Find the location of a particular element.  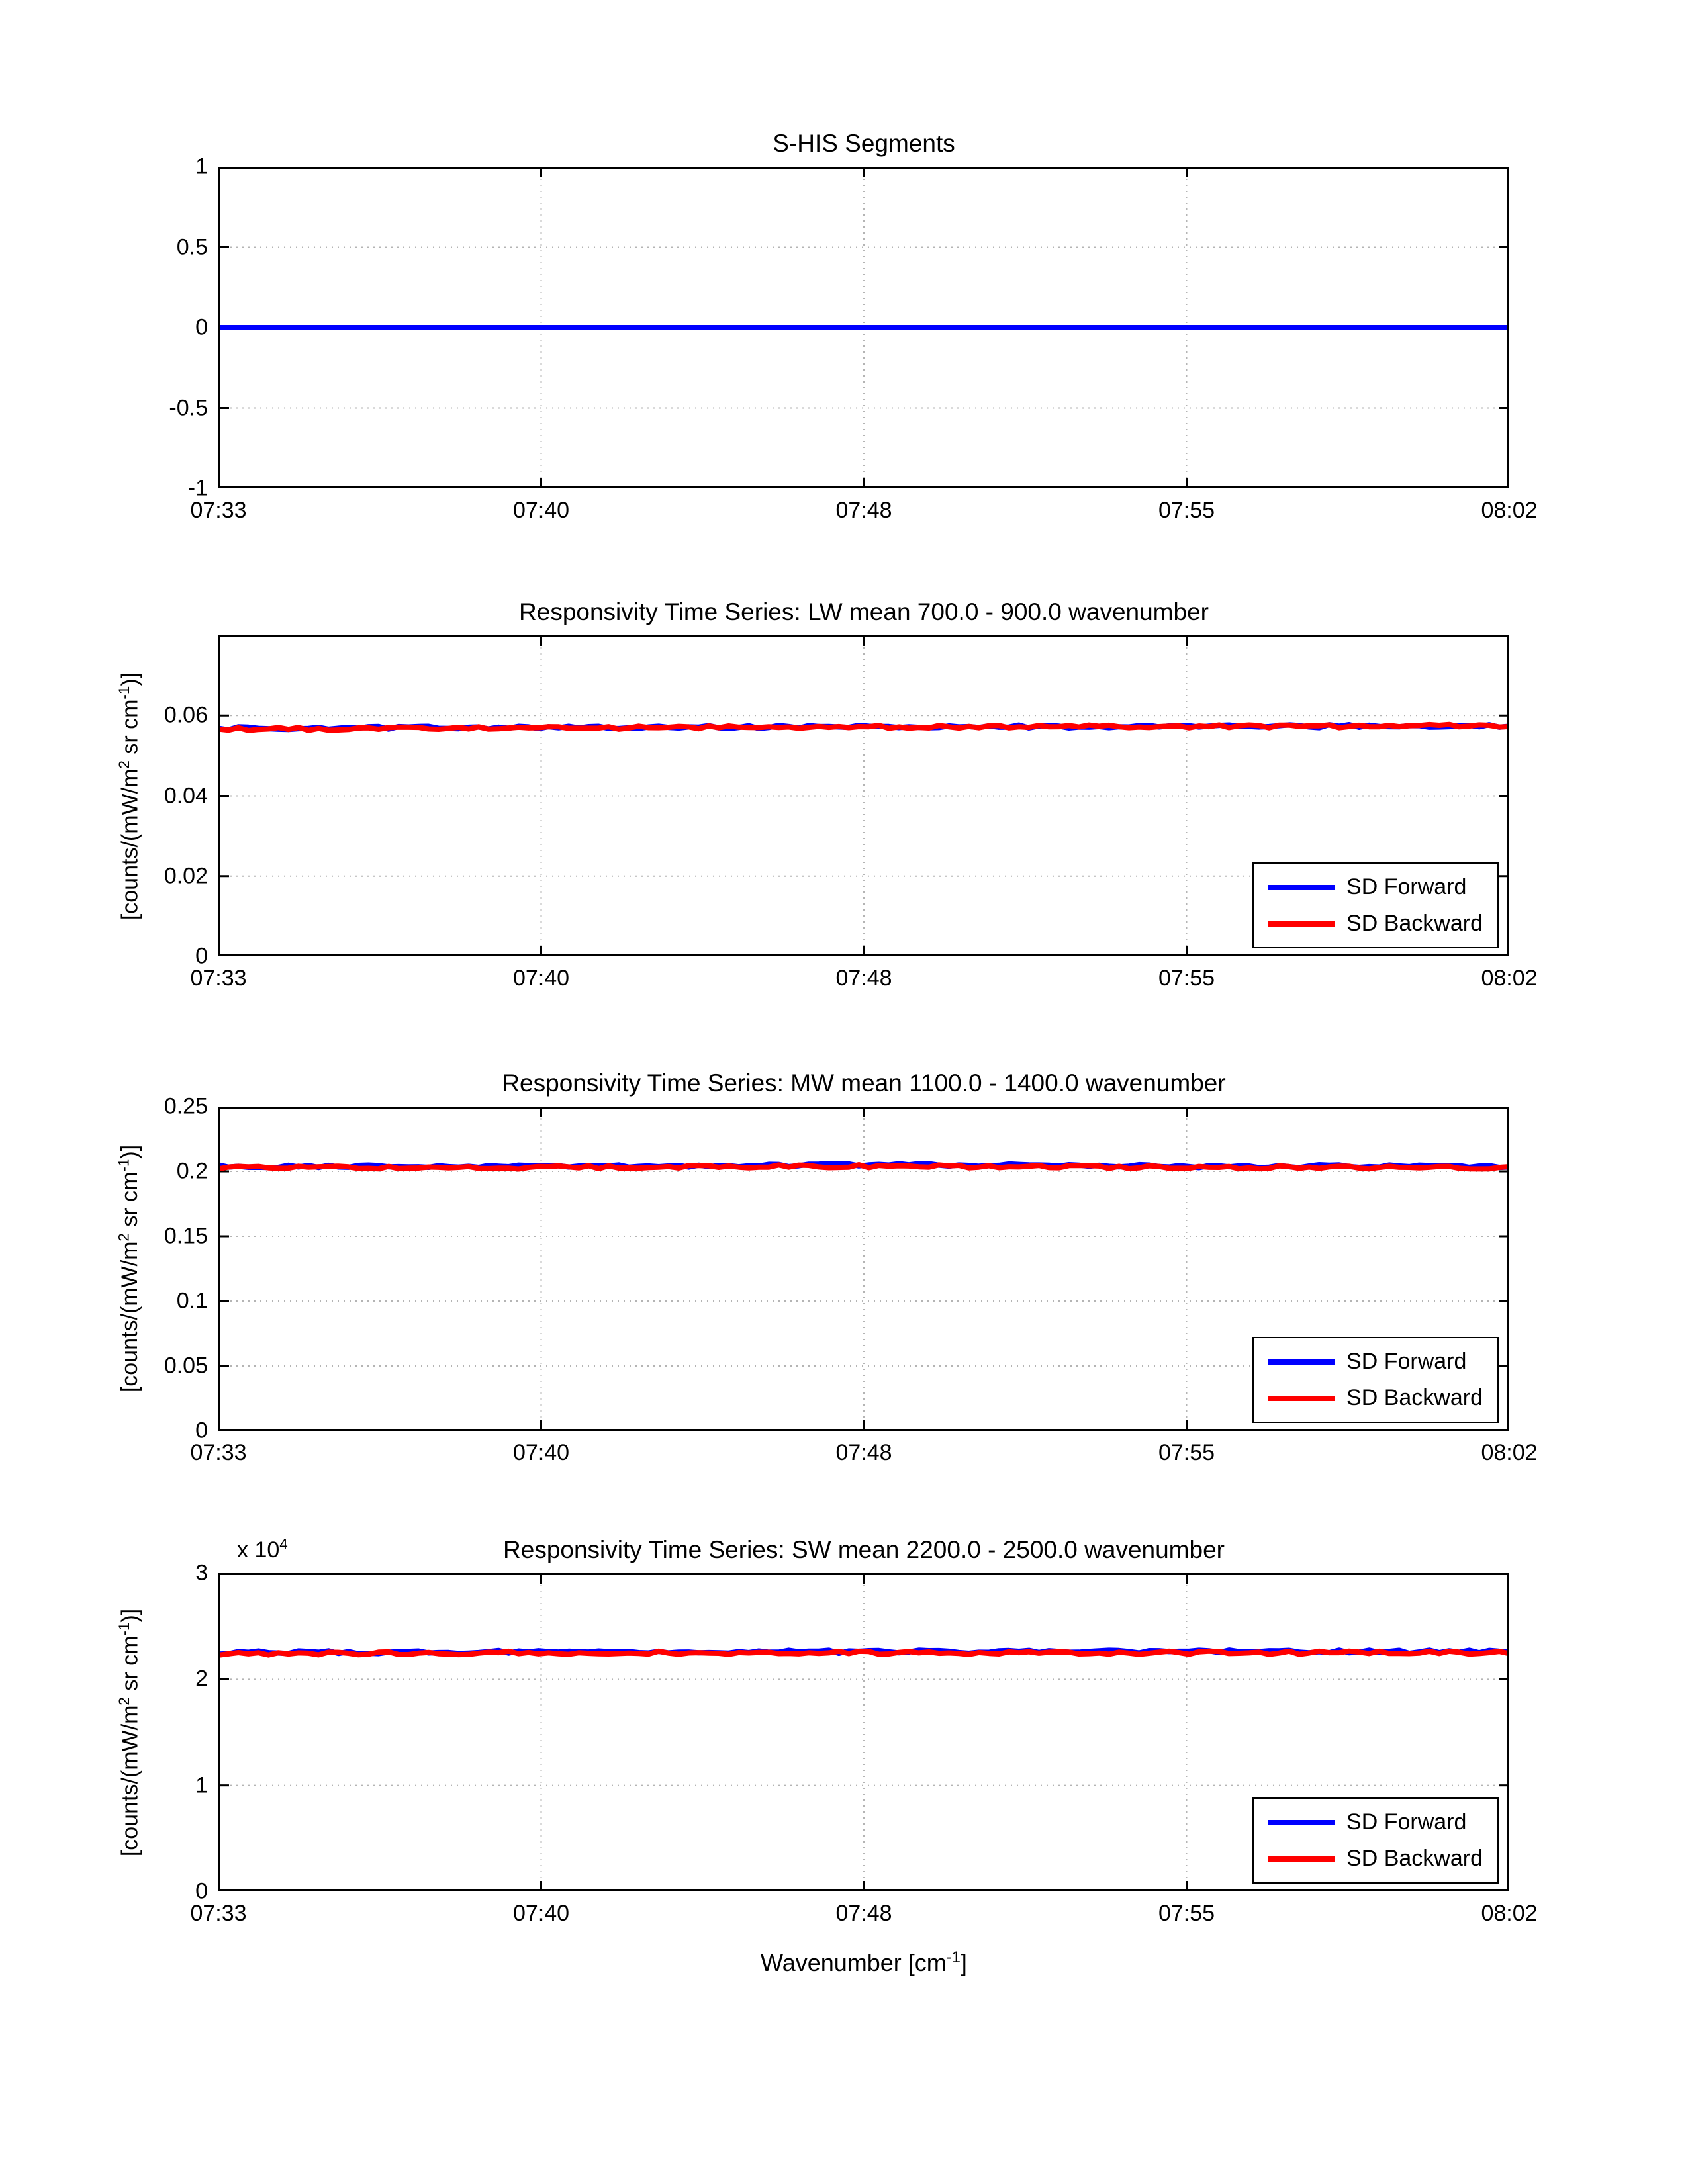

x-axis-label-sup: -1 is located at coordinates (953, 1957).